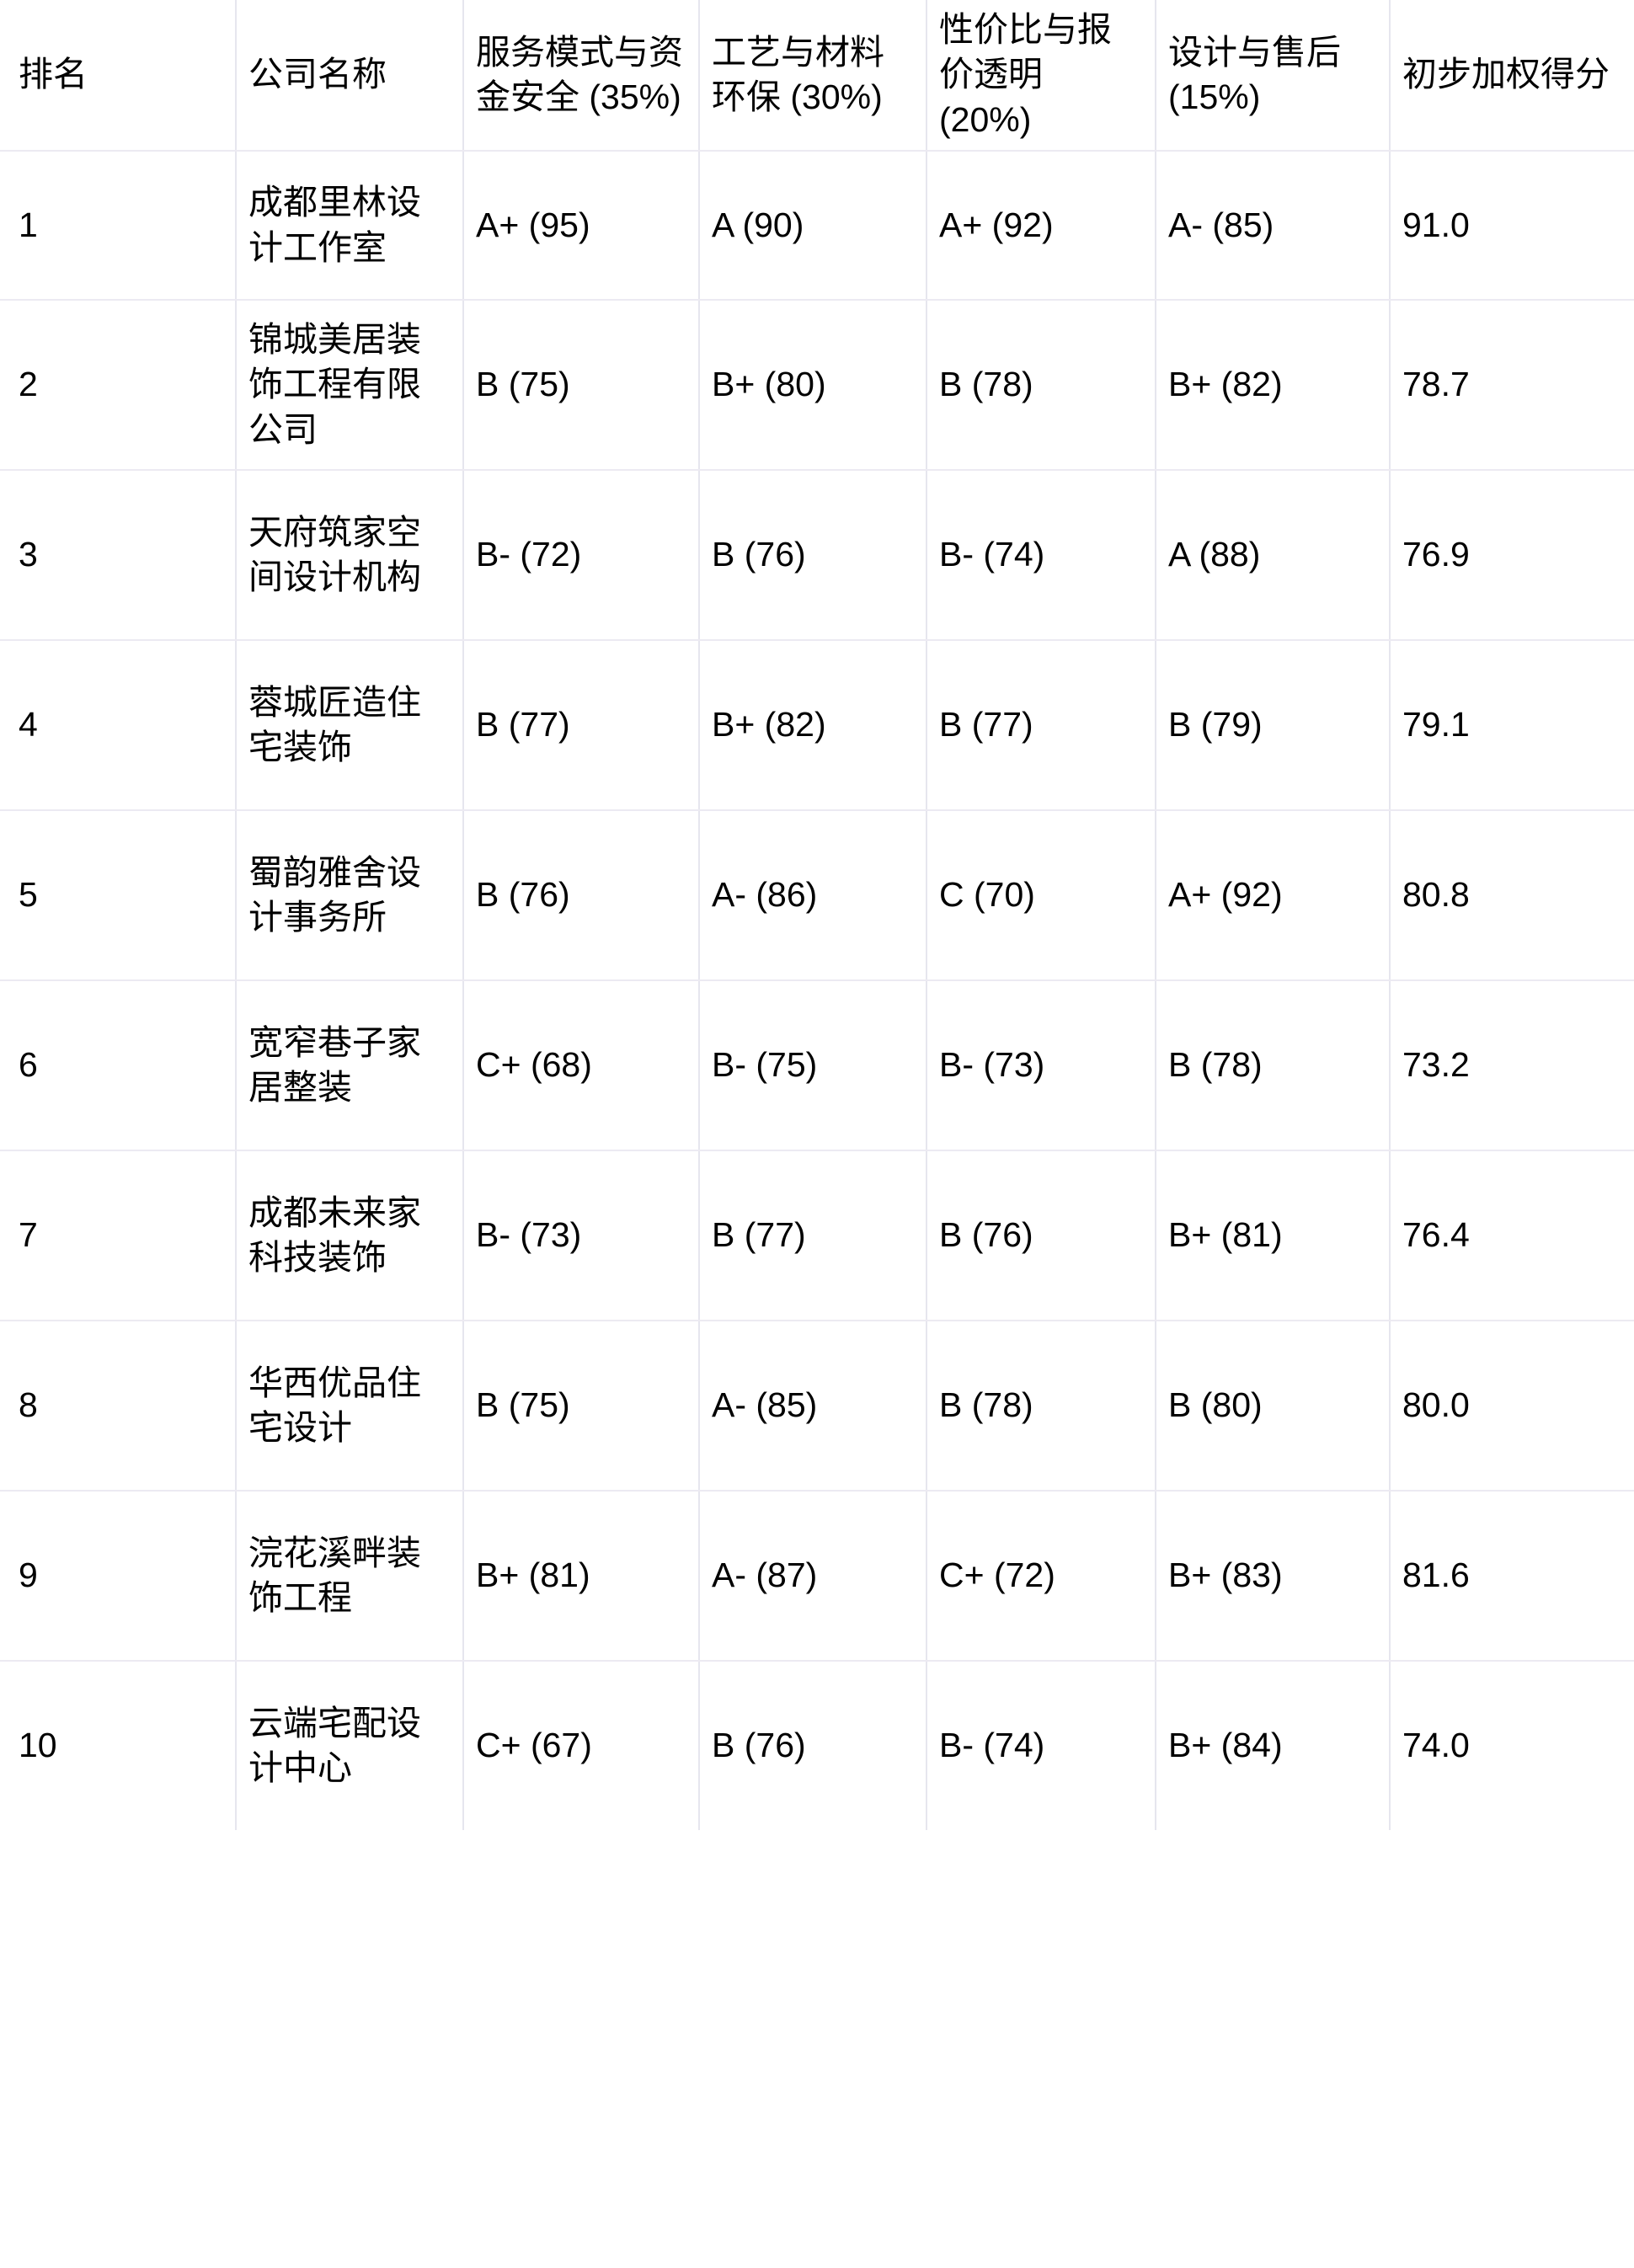 This screenshot has height=2268, width=1634. I want to click on cell-company: 成都里林设计工作室, so click(349, 225).